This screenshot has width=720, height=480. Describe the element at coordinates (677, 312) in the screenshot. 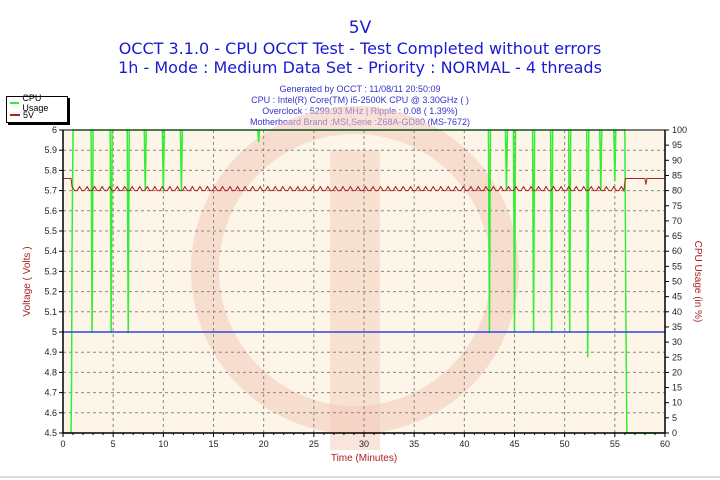

I see `y2-tick-label: 40` at that location.